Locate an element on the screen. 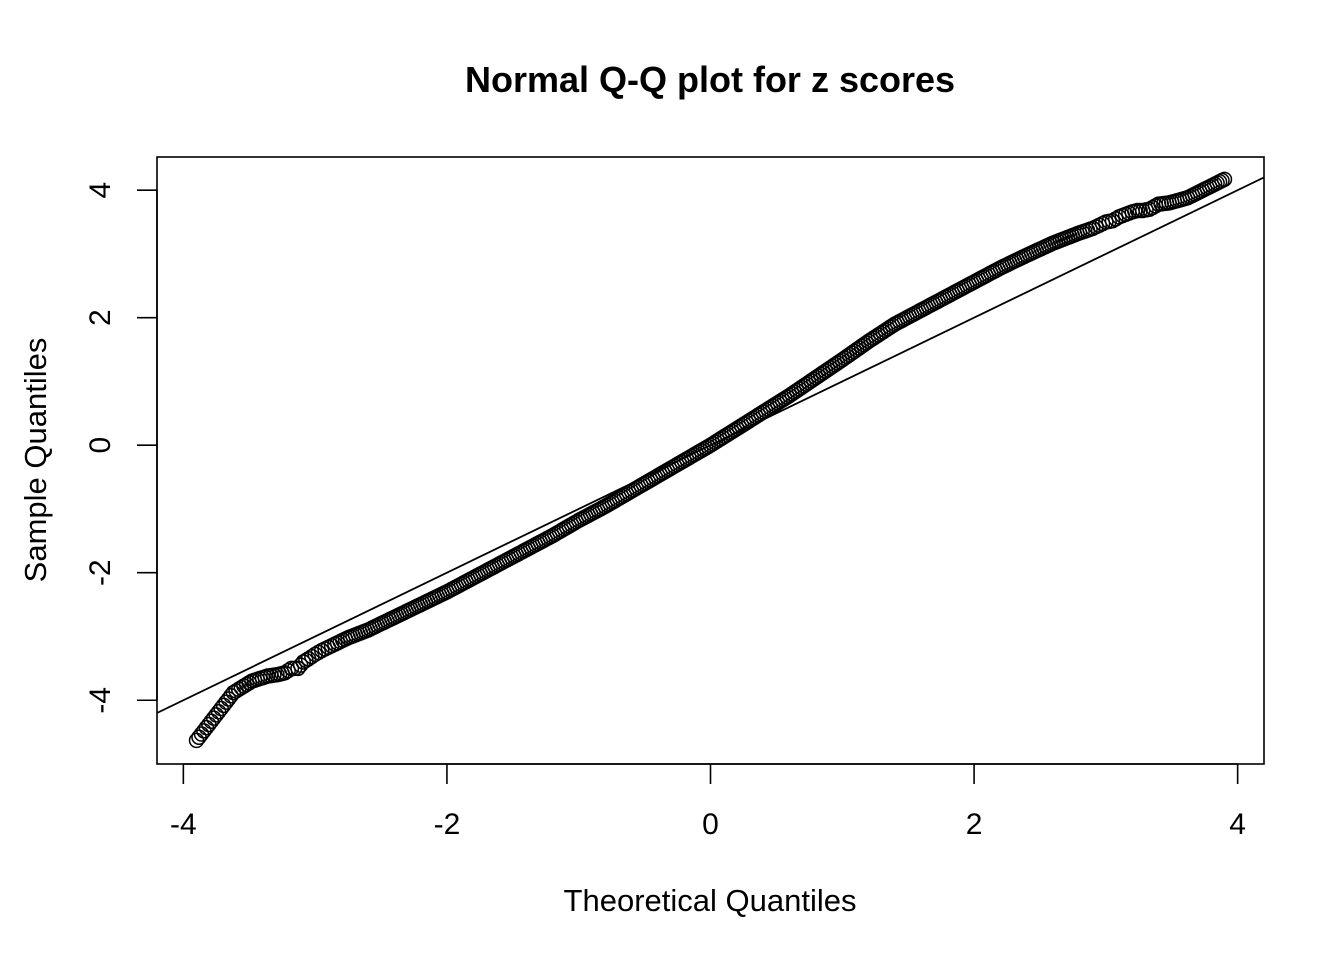  y-tick-label: 2 is located at coordinates (100, 317).